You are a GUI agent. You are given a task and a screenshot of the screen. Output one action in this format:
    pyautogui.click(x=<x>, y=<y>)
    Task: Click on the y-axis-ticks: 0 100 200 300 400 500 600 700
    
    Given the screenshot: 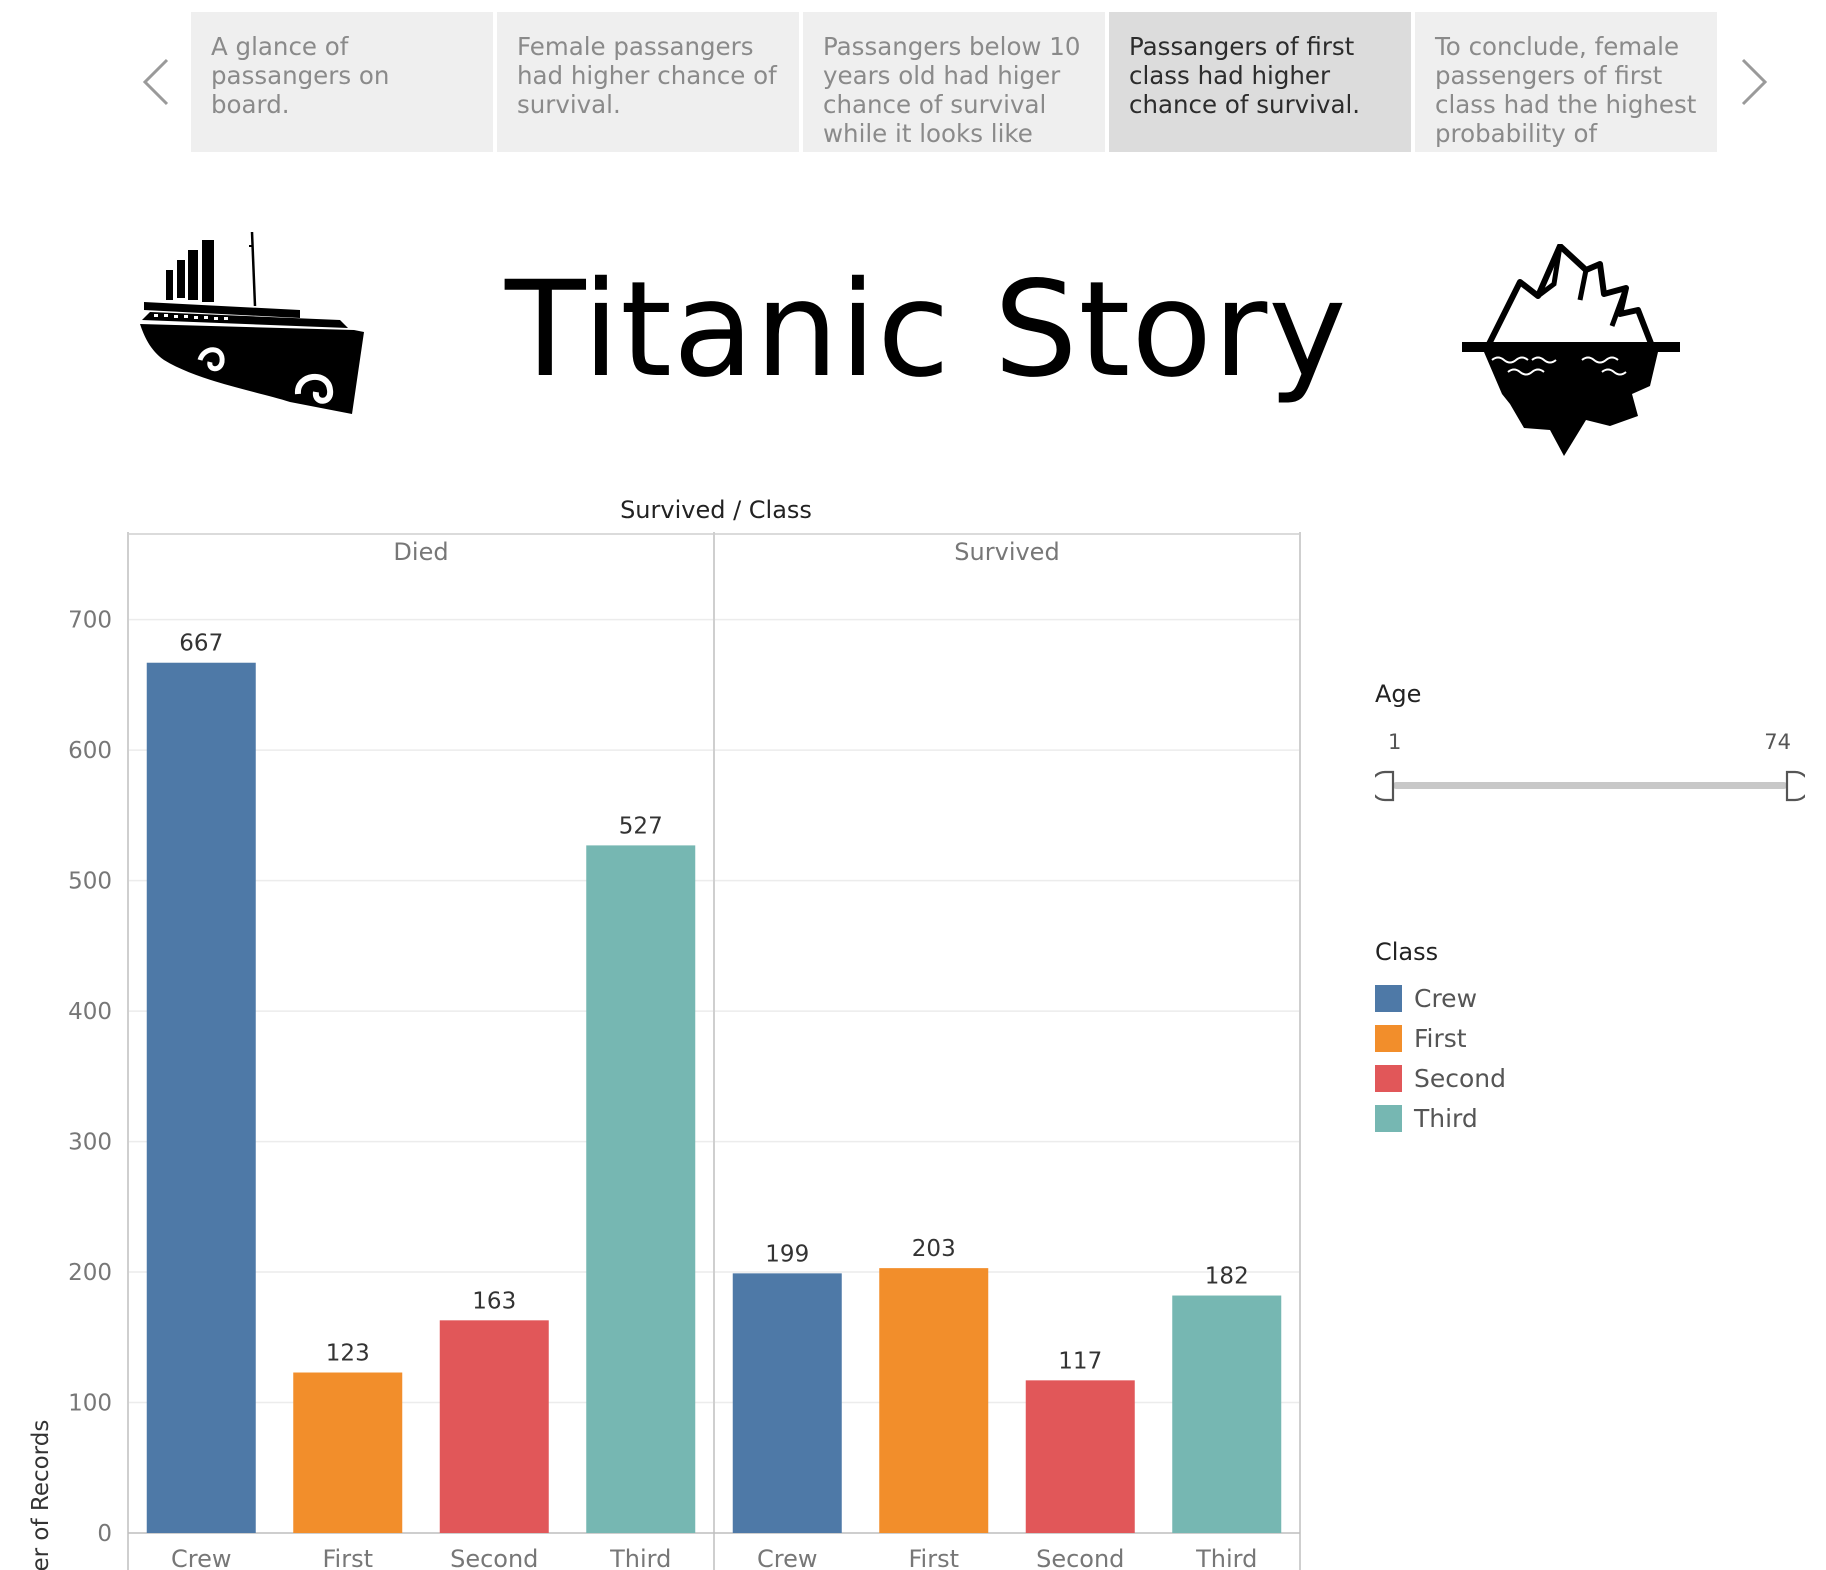 What is the action you would take?
    pyautogui.click(x=90, y=1077)
    